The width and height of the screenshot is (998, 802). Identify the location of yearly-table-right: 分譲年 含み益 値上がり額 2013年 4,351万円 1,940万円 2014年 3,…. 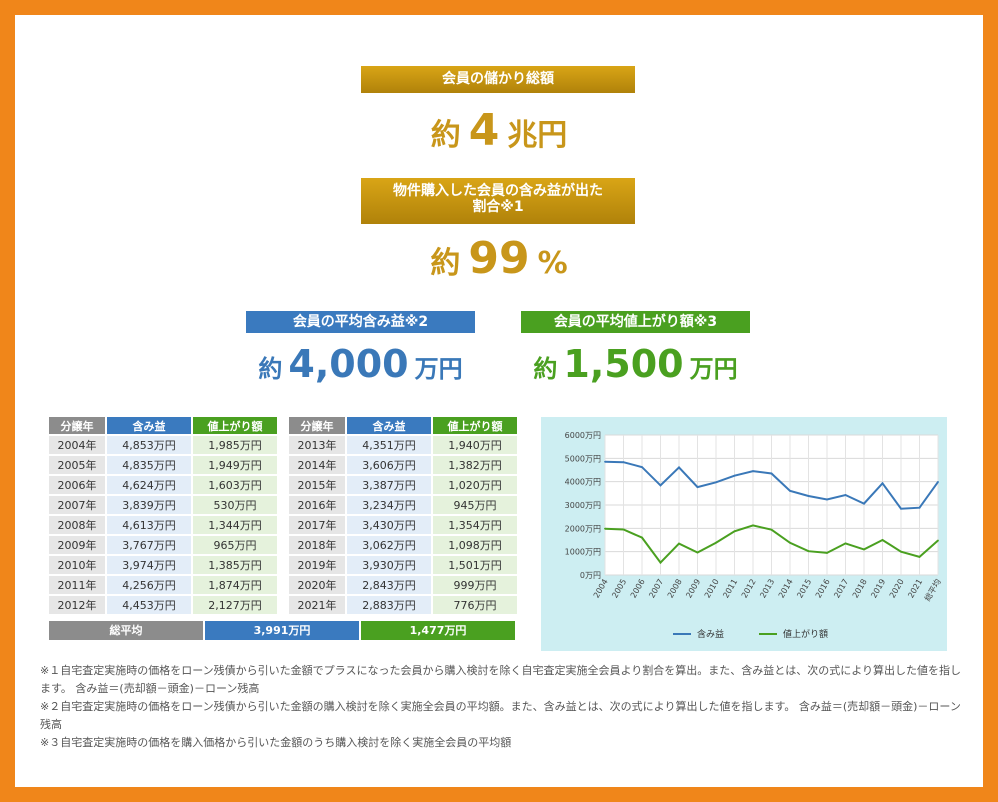
(403, 515).